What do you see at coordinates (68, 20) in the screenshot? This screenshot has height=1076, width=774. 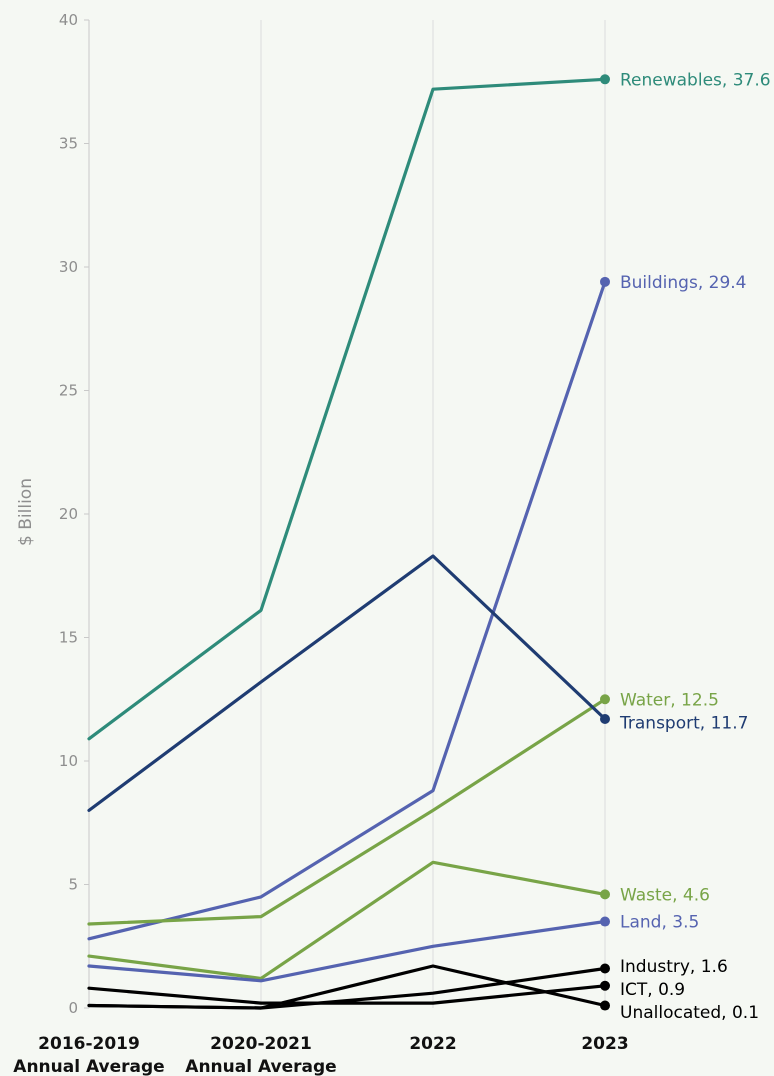 I see `y-tick-label: 40` at bounding box center [68, 20].